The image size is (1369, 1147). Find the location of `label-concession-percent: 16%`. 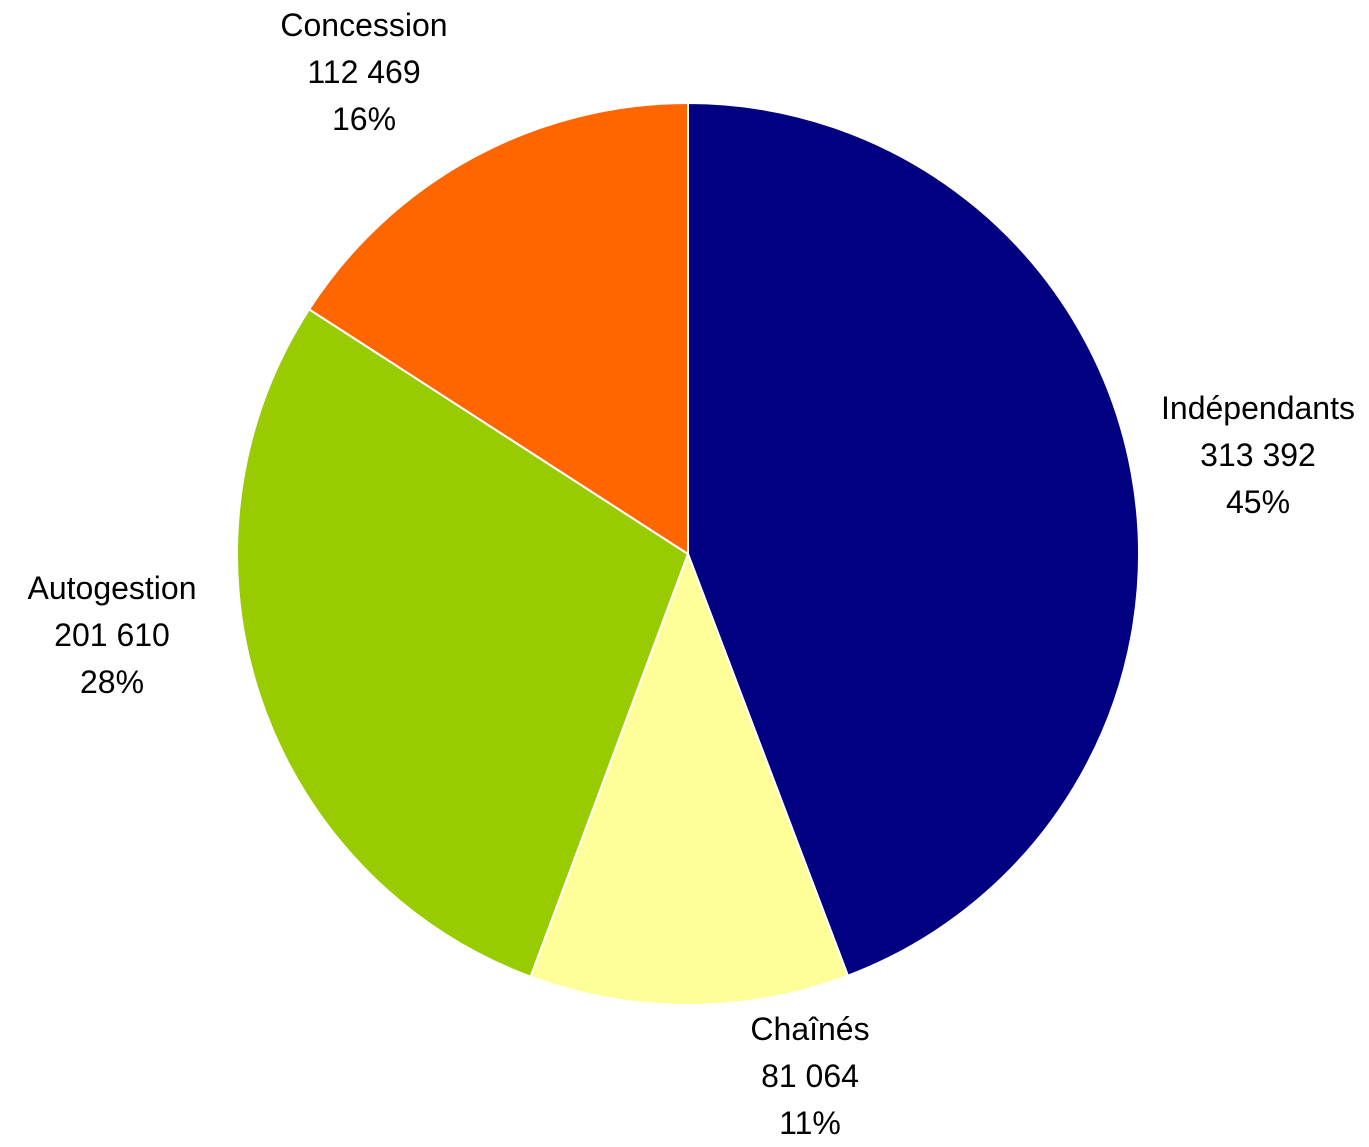

label-concession-percent: 16% is located at coordinates (364, 119).